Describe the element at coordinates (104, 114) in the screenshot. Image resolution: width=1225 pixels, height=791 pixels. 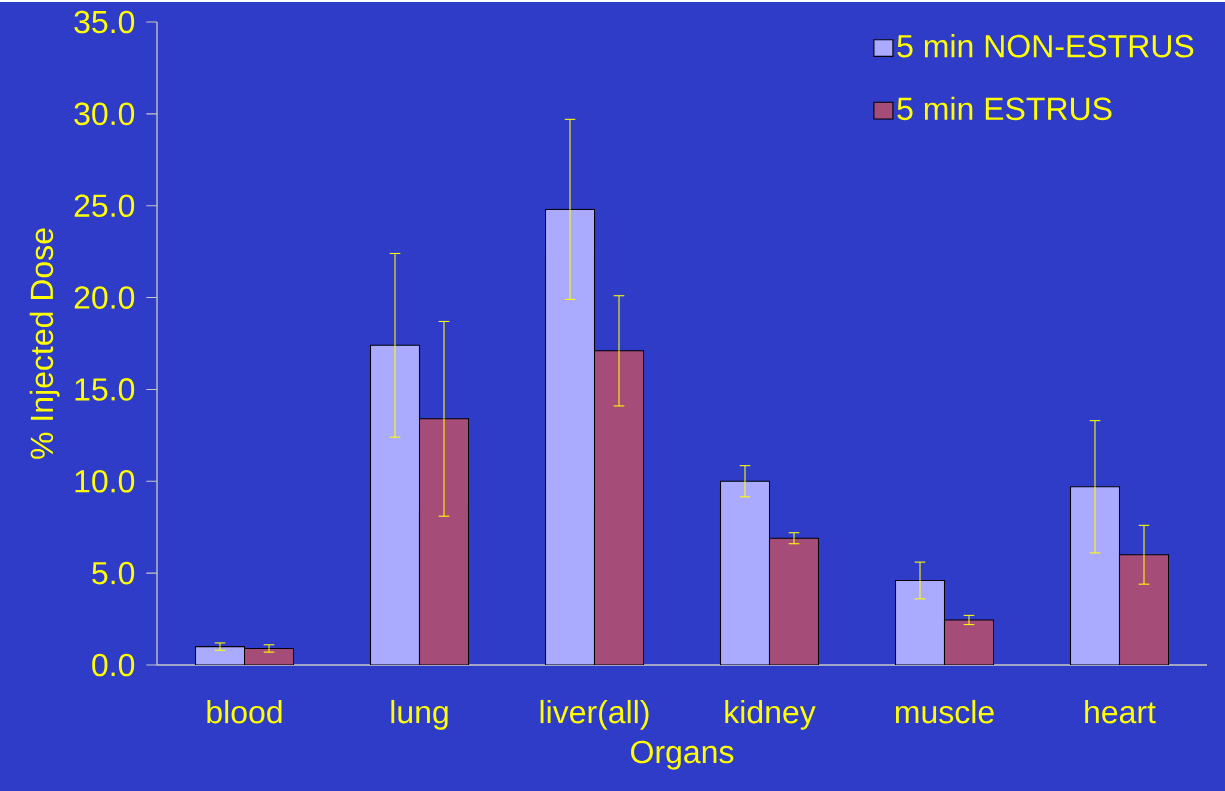
I see `y-tick-label: 30.0` at that location.